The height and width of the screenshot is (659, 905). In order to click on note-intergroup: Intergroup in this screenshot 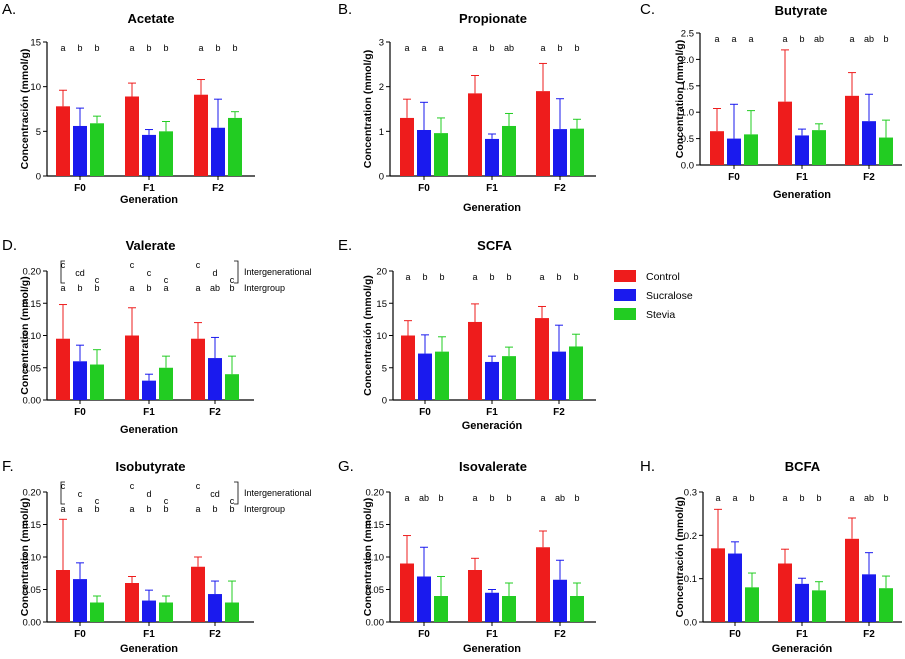, I will do `click(264, 509)`.